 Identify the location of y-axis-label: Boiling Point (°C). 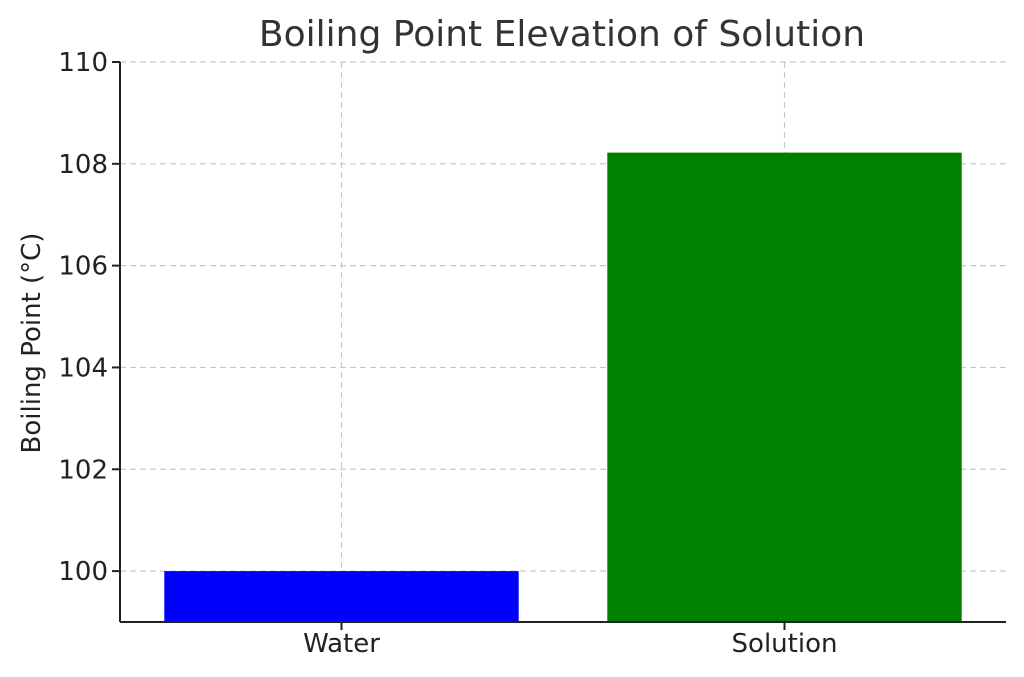
(32, 343).